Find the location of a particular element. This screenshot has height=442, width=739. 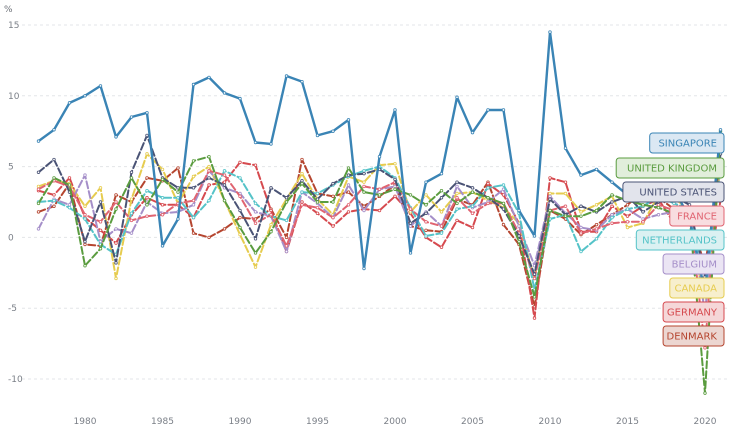

y-unit-label: % is located at coordinates (8, 10).